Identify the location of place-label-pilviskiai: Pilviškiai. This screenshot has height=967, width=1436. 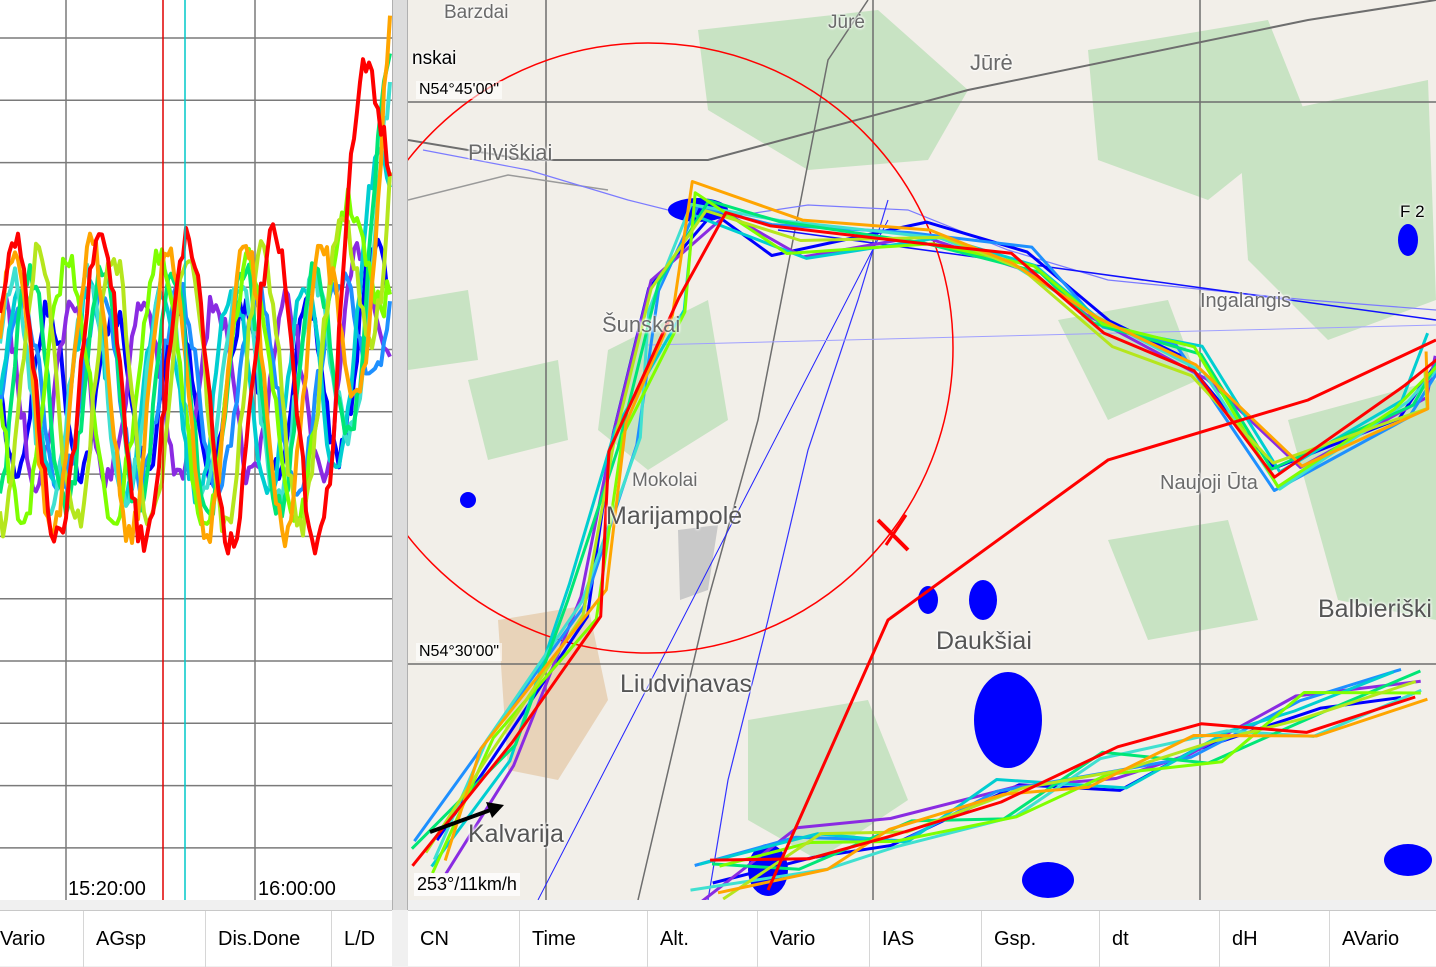
(510, 153).